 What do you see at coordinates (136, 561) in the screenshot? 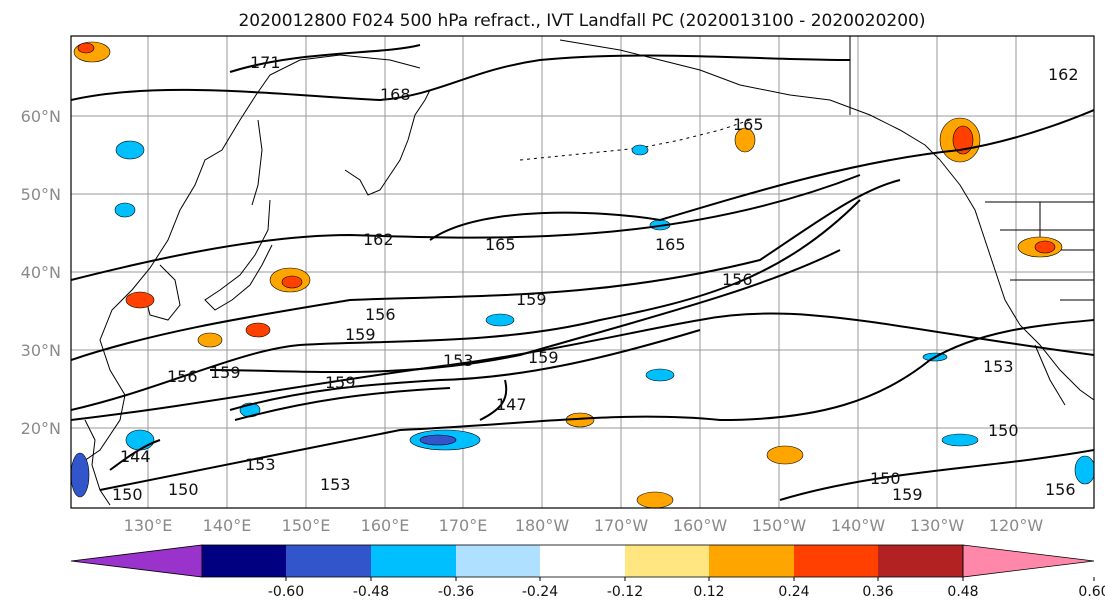
I see `colorbar-extend-min` at bounding box center [136, 561].